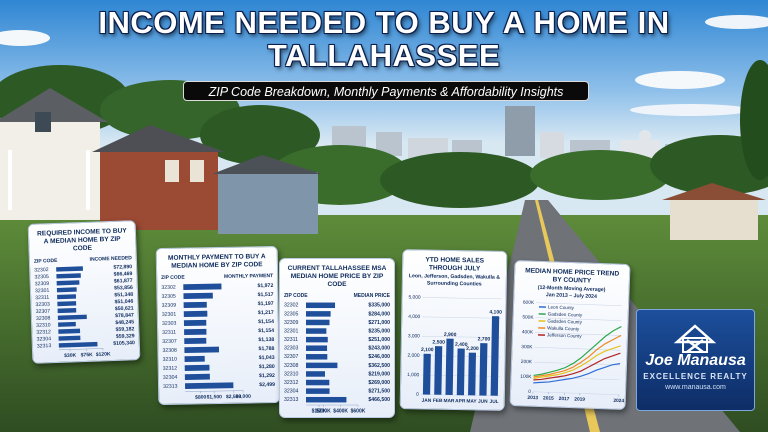 This screenshot has height=432, width=768. What do you see at coordinates (337, 295) in the screenshot?
I see `column-headers: ZIP CODE MEDIAN PRICE` at bounding box center [337, 295].